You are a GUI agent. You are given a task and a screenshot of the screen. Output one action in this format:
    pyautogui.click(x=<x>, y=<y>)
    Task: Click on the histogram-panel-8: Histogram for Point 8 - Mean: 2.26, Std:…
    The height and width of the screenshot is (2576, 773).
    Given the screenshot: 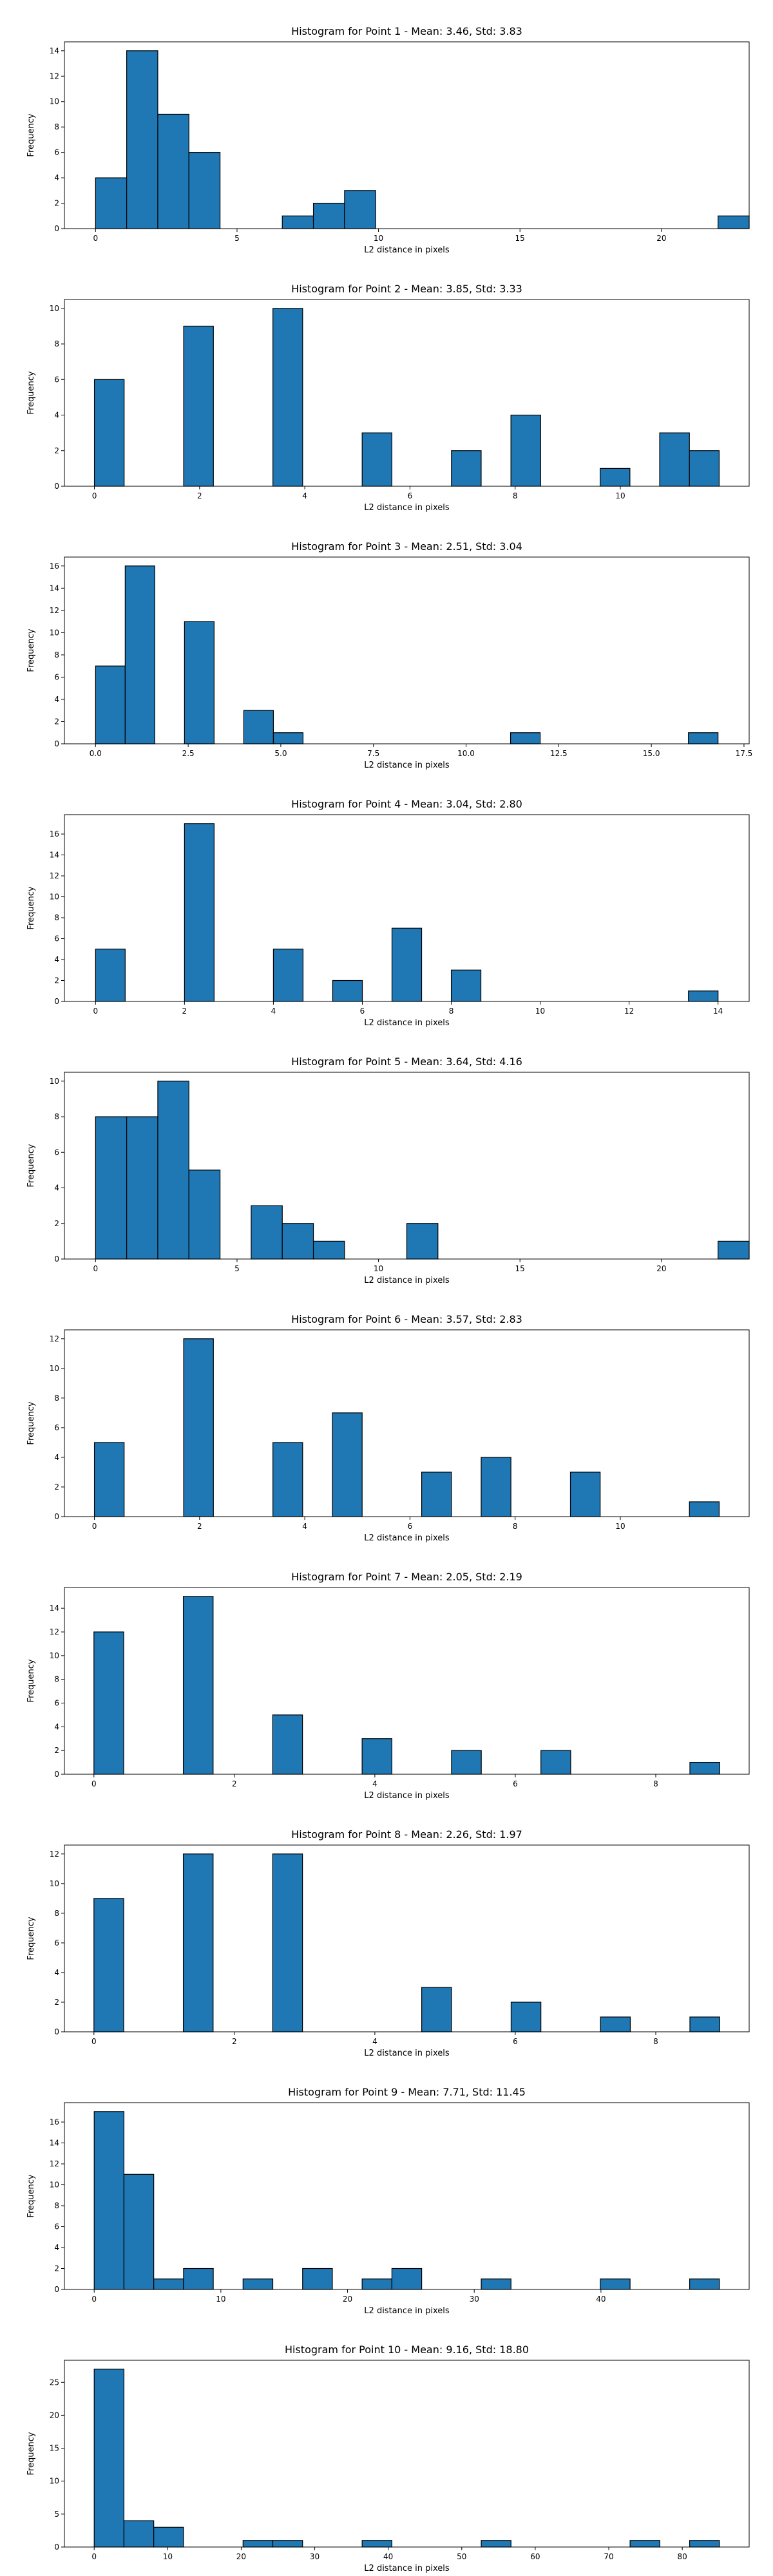 What is the action you would take?
    pyautogui.click(x=386, y=1932)
    